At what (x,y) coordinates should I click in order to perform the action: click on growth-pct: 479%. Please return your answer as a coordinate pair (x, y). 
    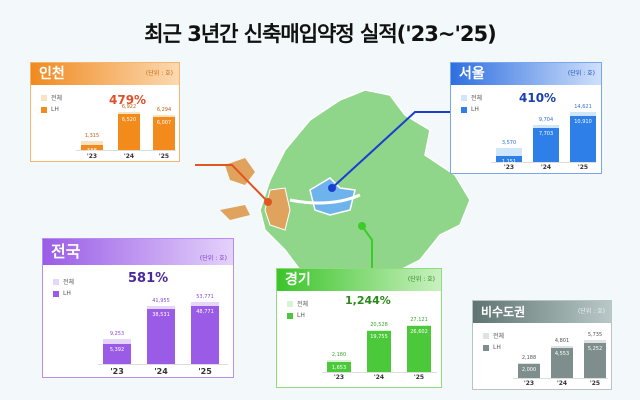
    Looking at the image, I should click on (128, 100).